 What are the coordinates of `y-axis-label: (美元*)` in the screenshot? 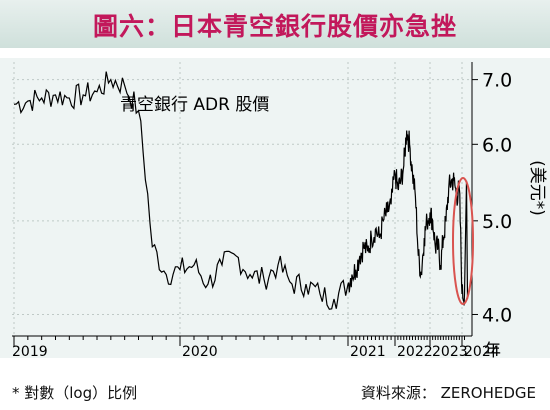 It's located at (537, 188).